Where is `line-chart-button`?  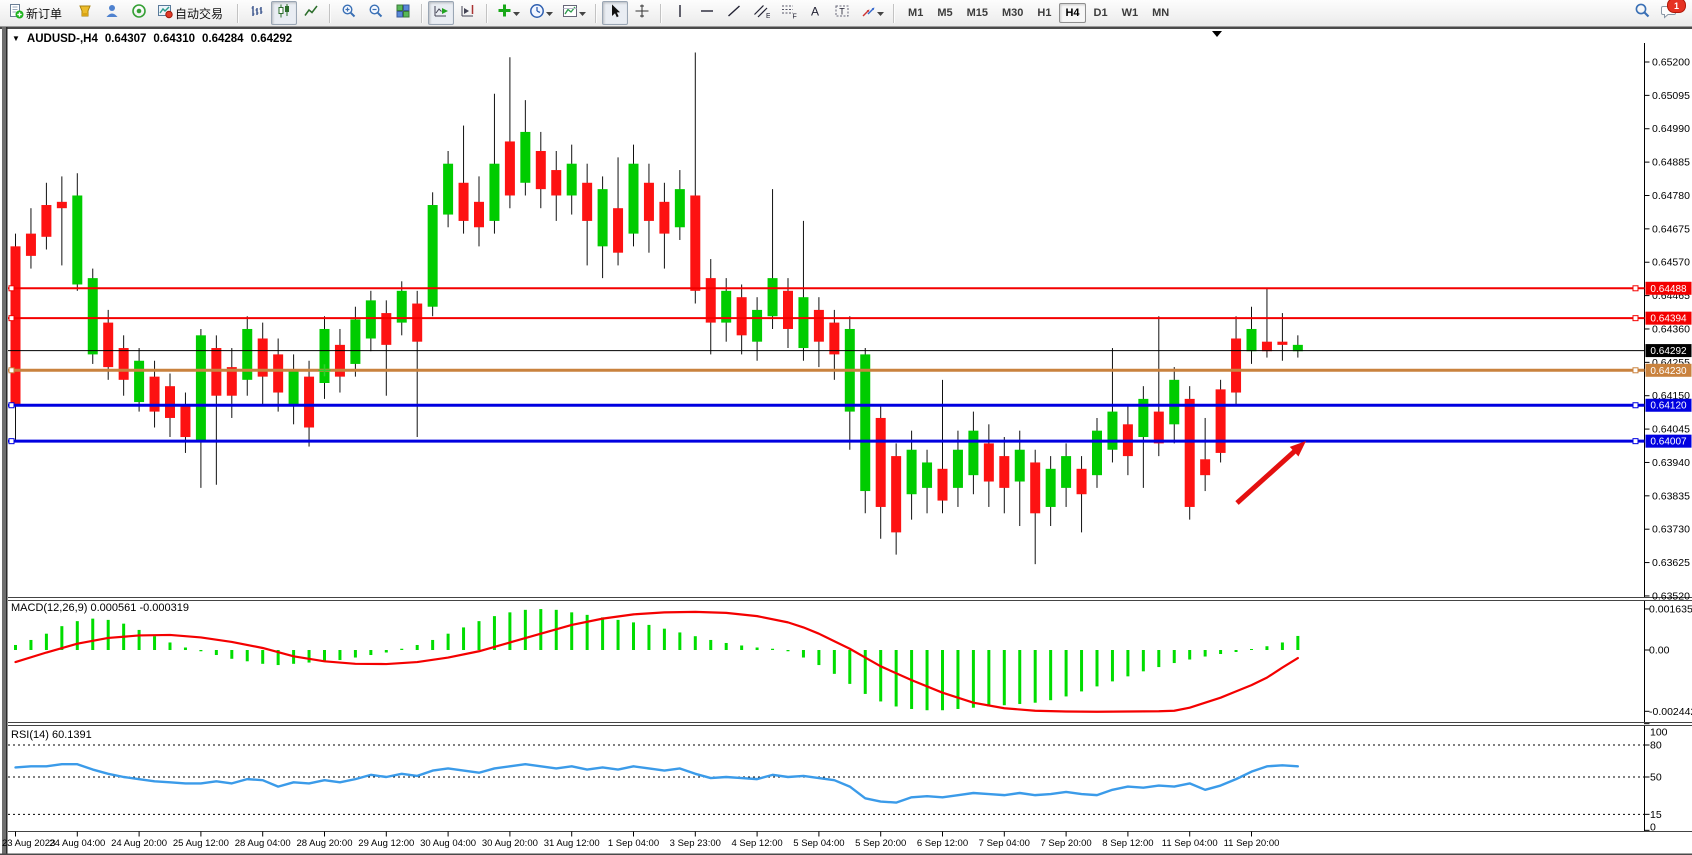 line-chart-button is located at coordinates (311, 13).